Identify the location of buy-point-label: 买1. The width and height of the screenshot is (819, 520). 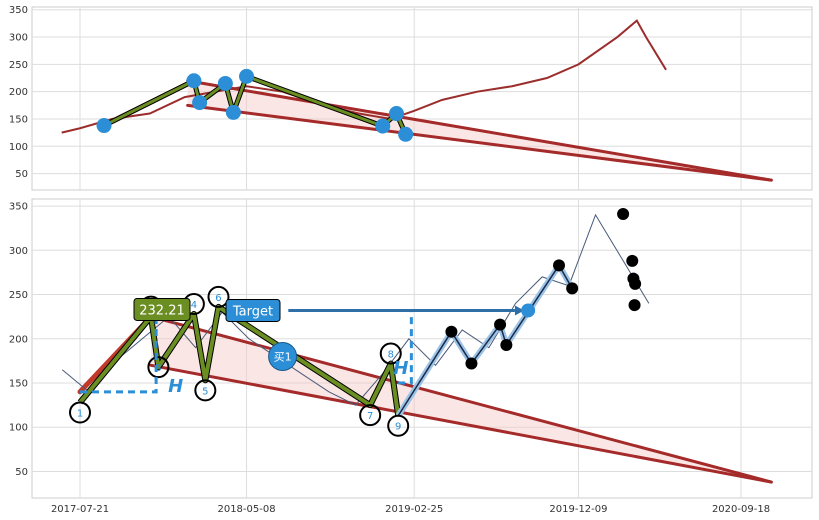
(283, 356).